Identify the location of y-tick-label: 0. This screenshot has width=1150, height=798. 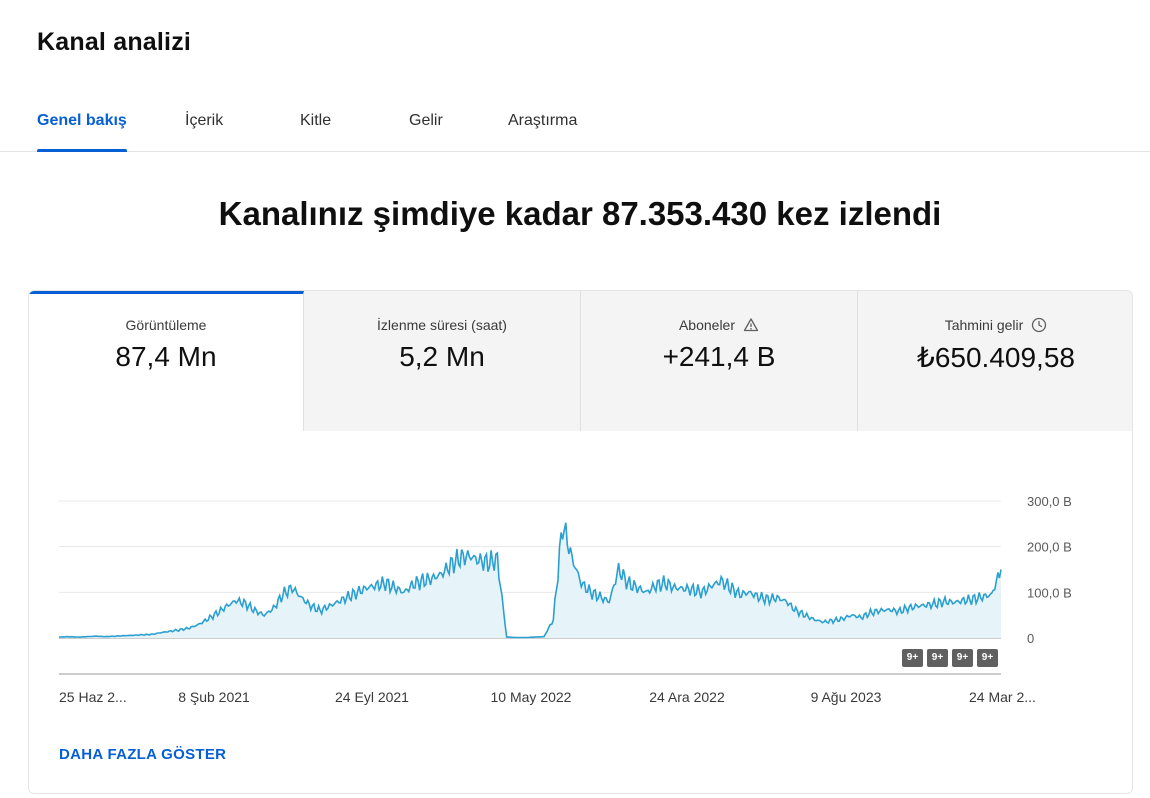
(1030, 638).